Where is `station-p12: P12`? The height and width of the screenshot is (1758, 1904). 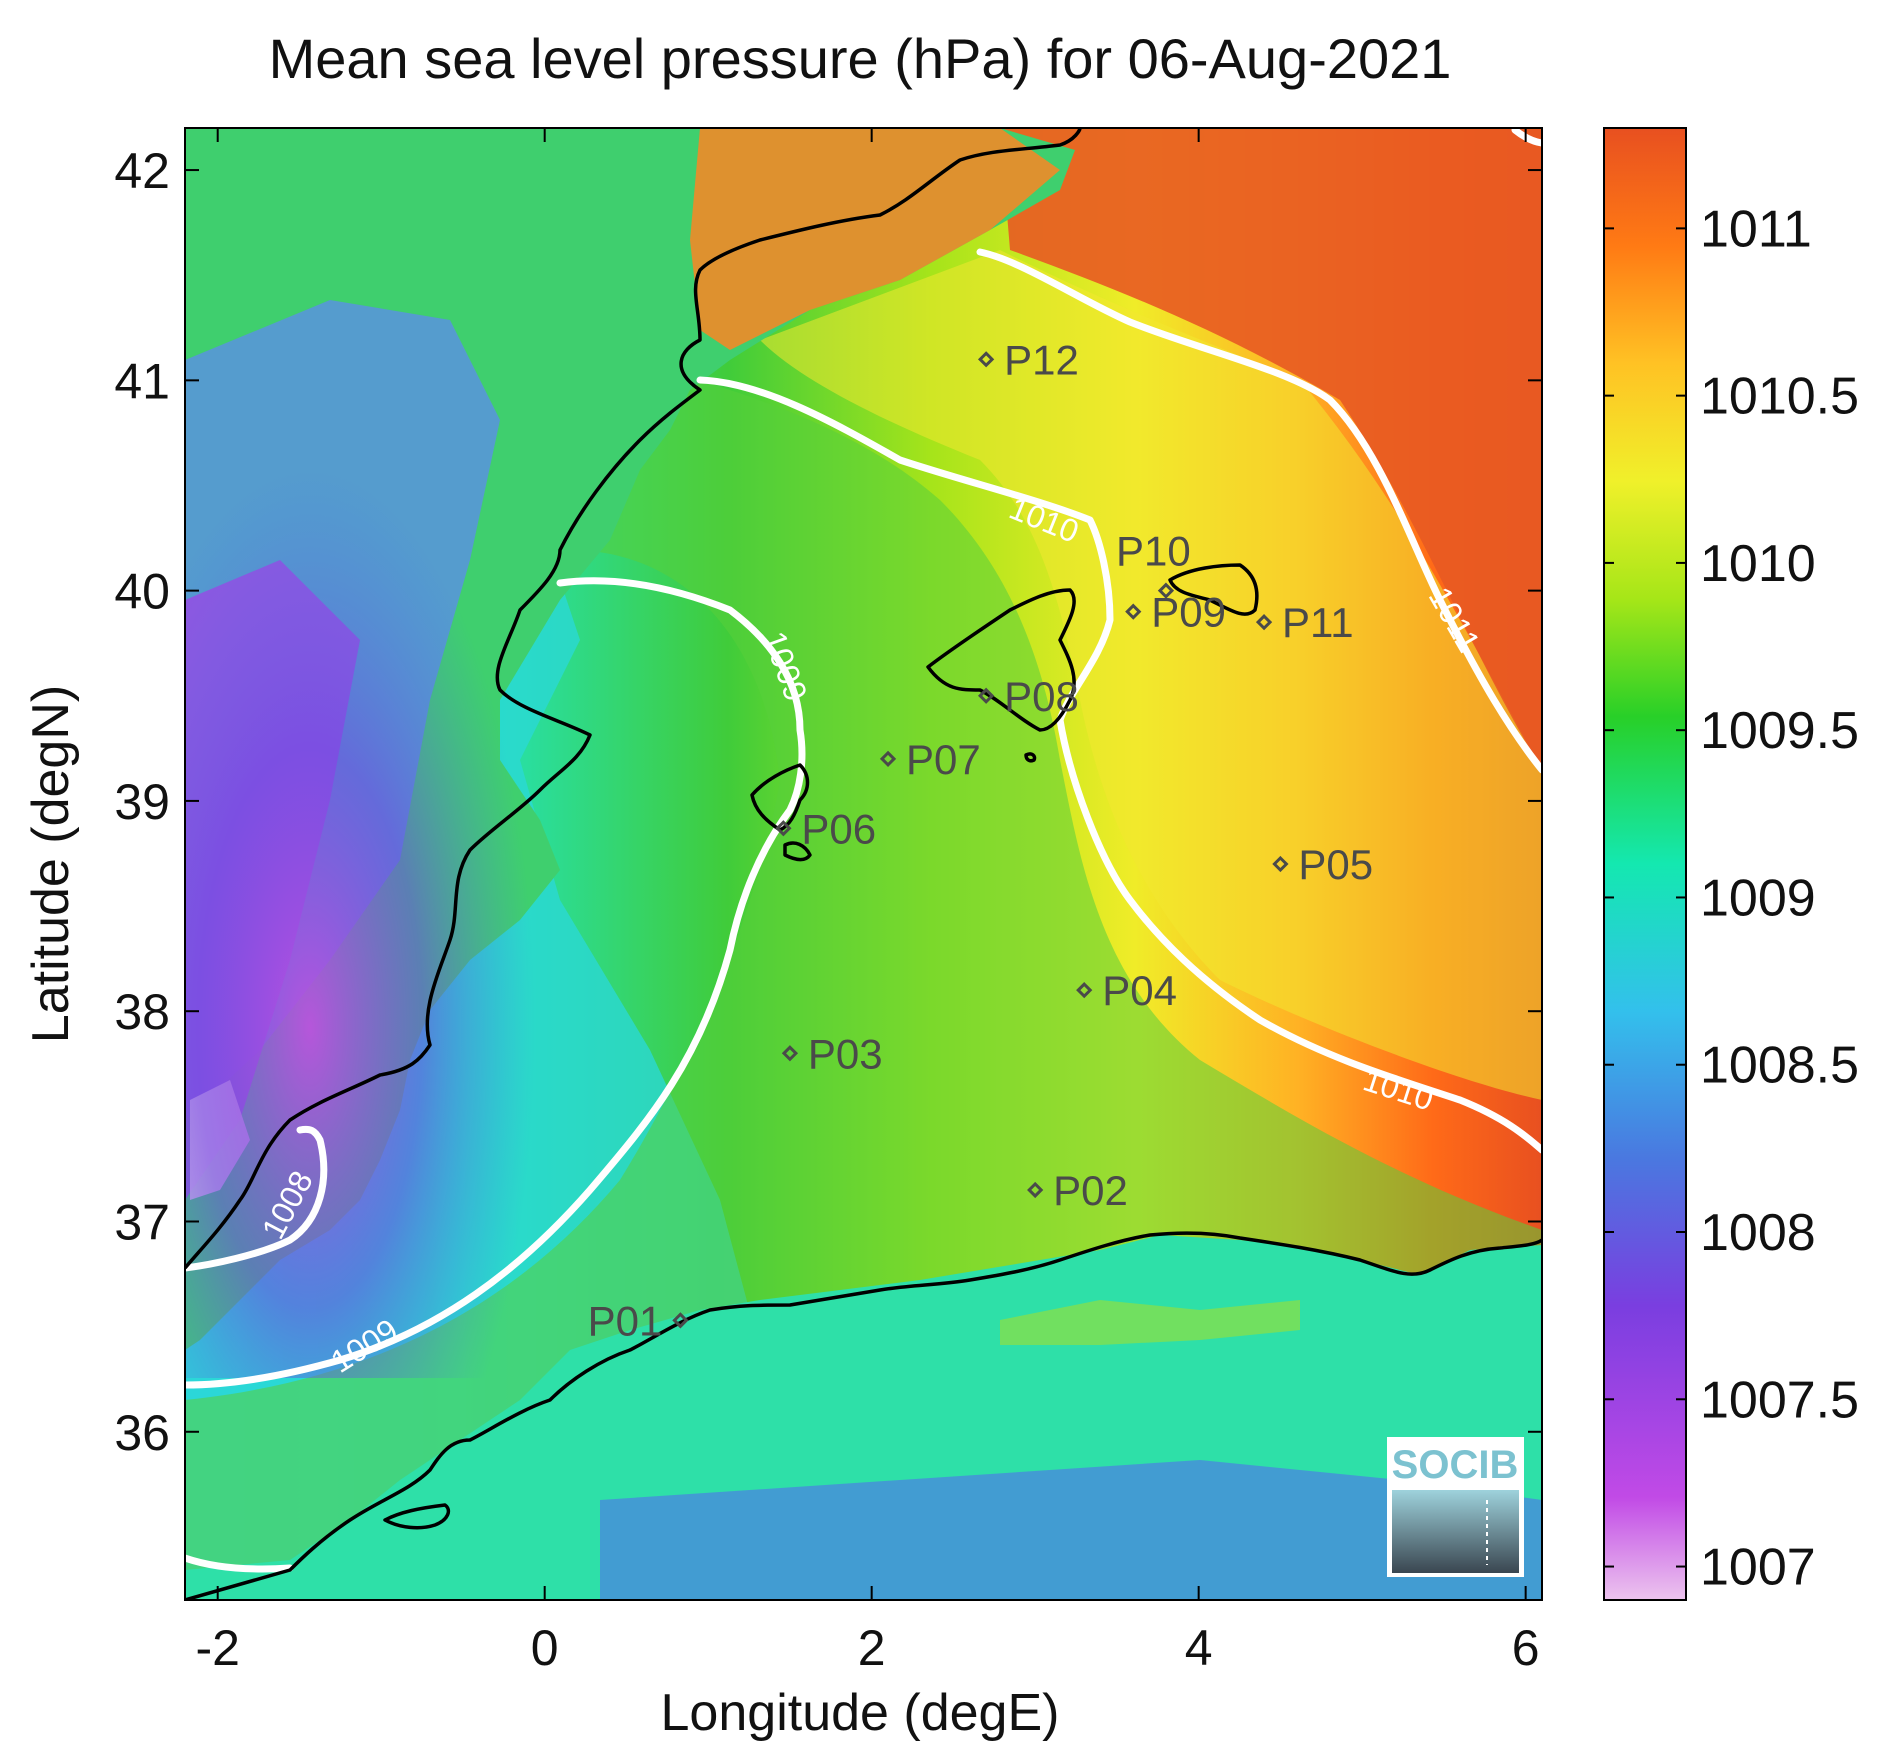
station-p12: P12 is located at coordinates (1028, 359).